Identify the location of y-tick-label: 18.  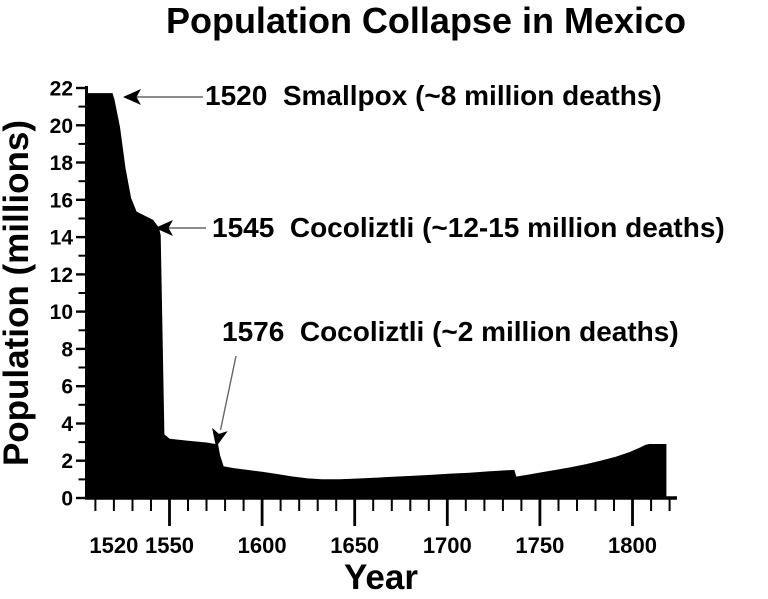
(62, 163).